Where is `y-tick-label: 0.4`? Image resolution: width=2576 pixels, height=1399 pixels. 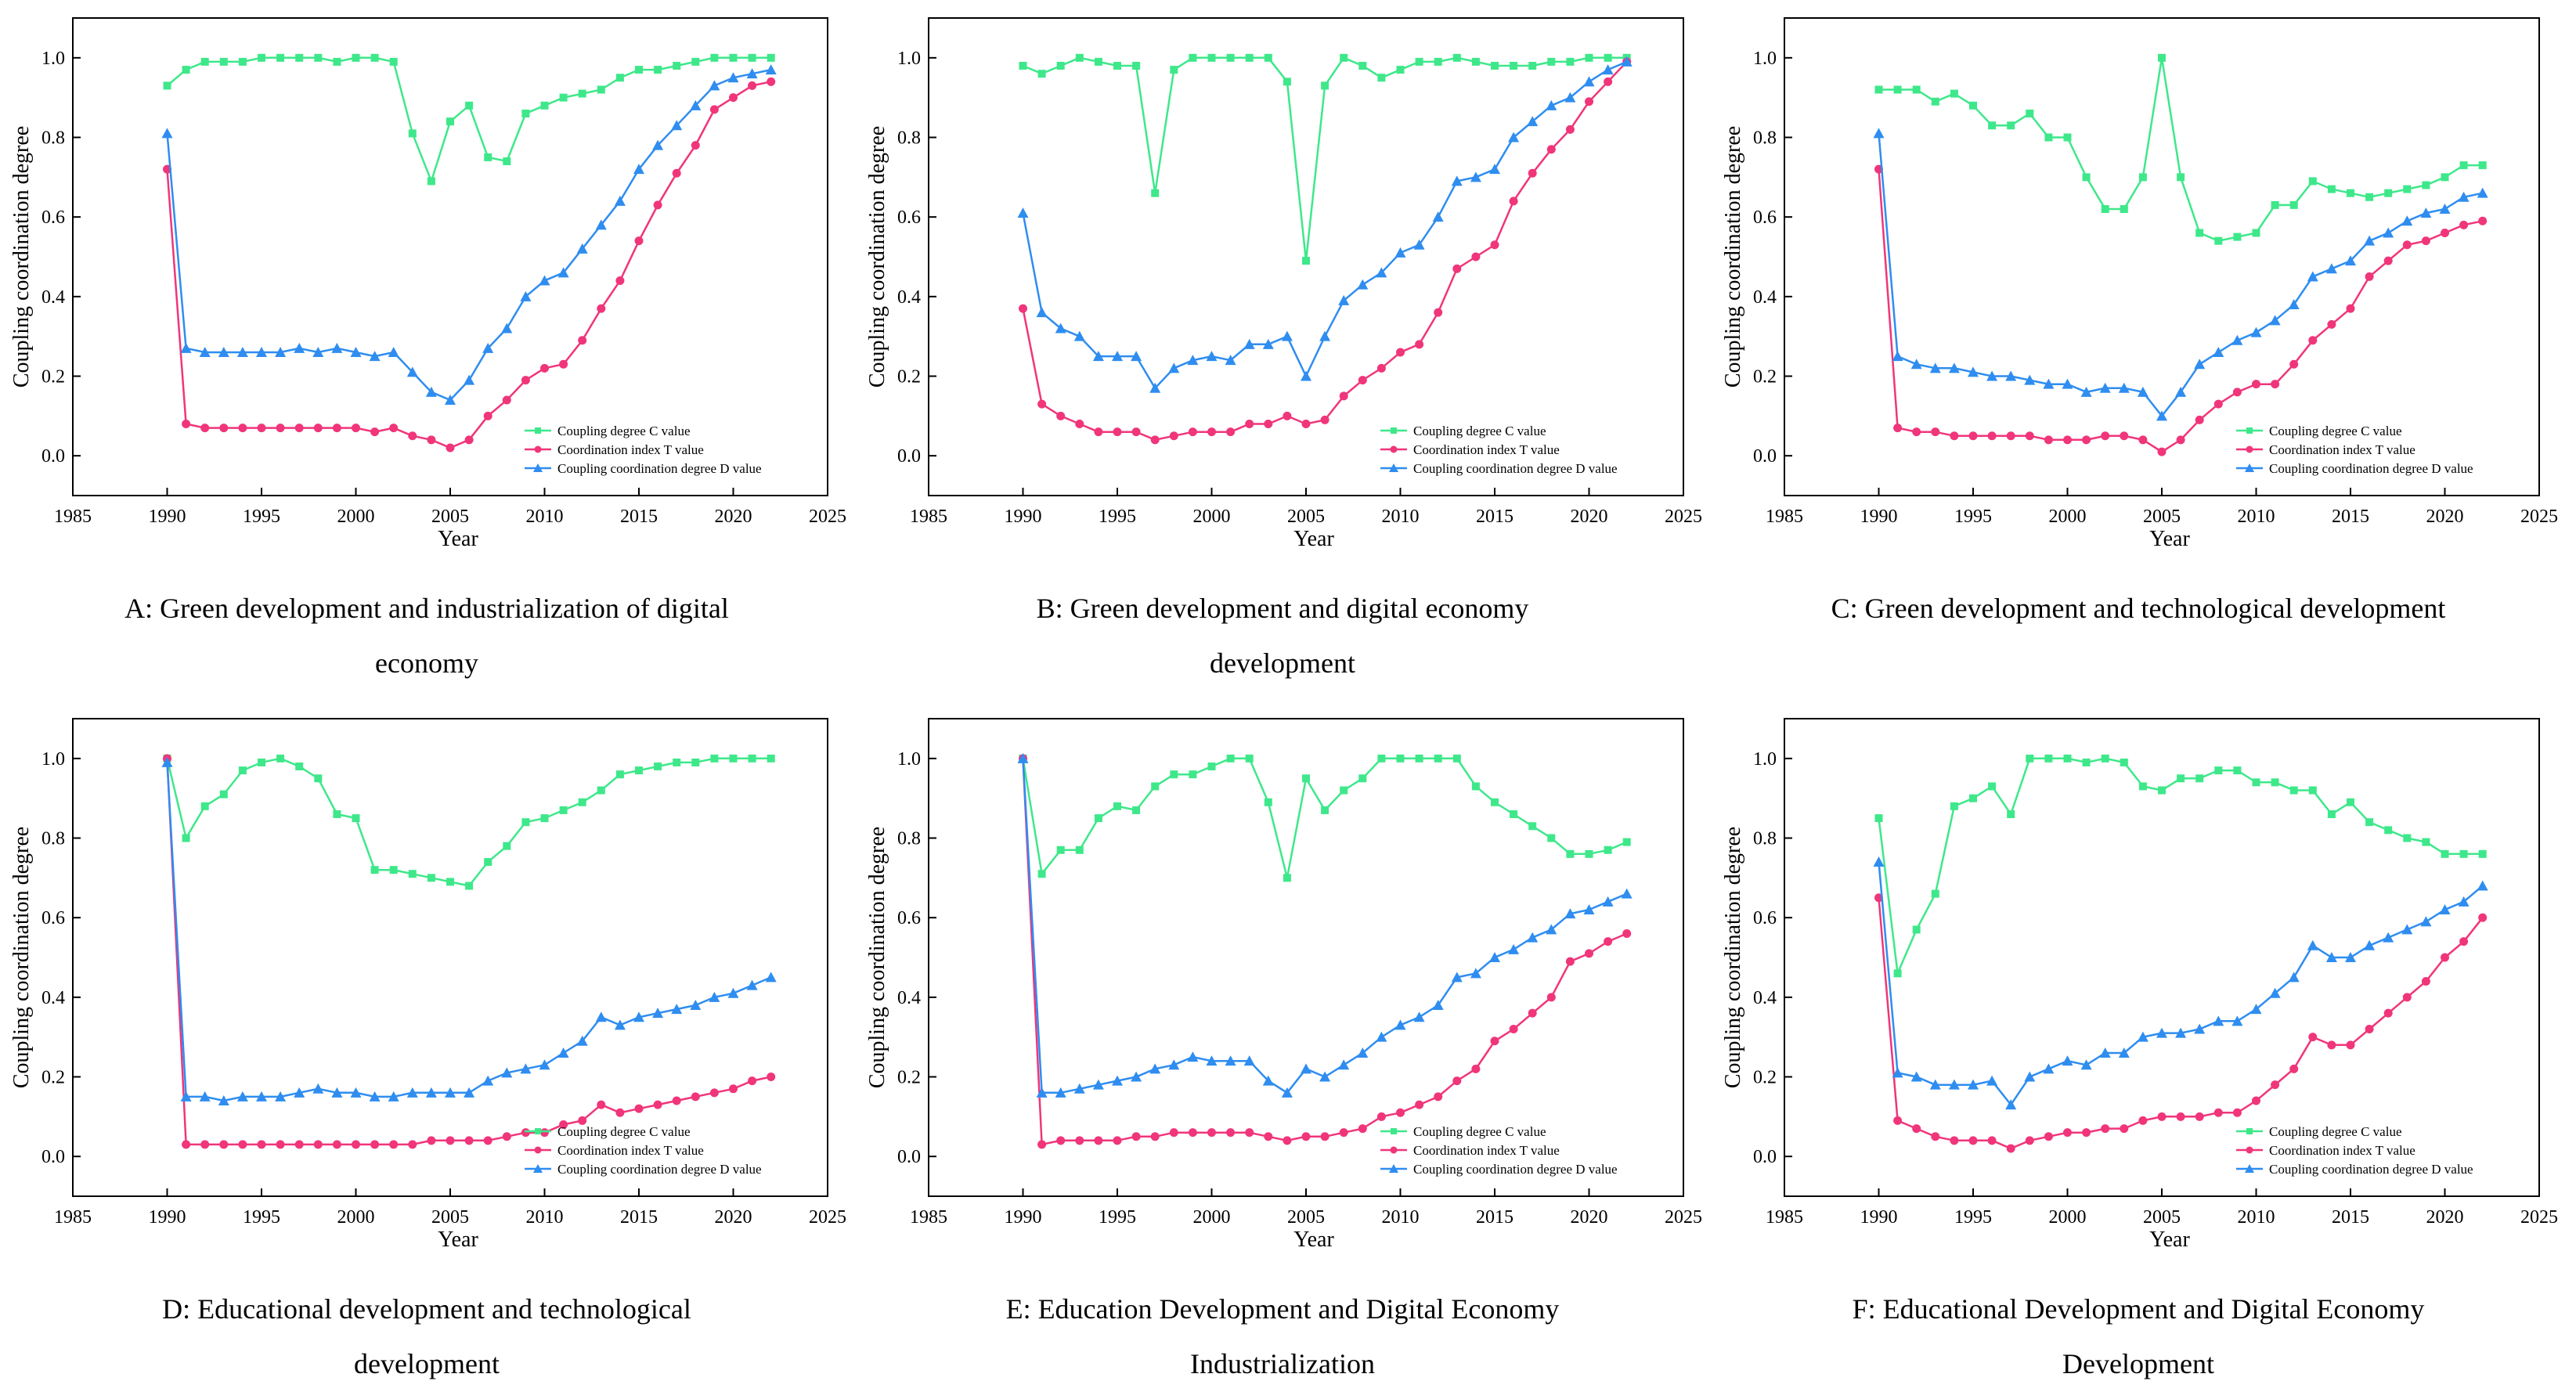 y-tick-label: 0.4 is located at coordinates (909, 297).